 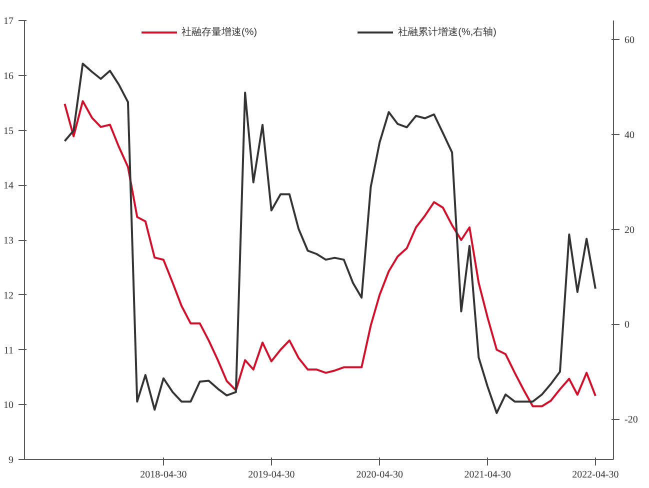 What do you see at coordinates (627, 325) in the screenshot?
I see `y2-tick-label: 0` at bounding box center [627, 325].